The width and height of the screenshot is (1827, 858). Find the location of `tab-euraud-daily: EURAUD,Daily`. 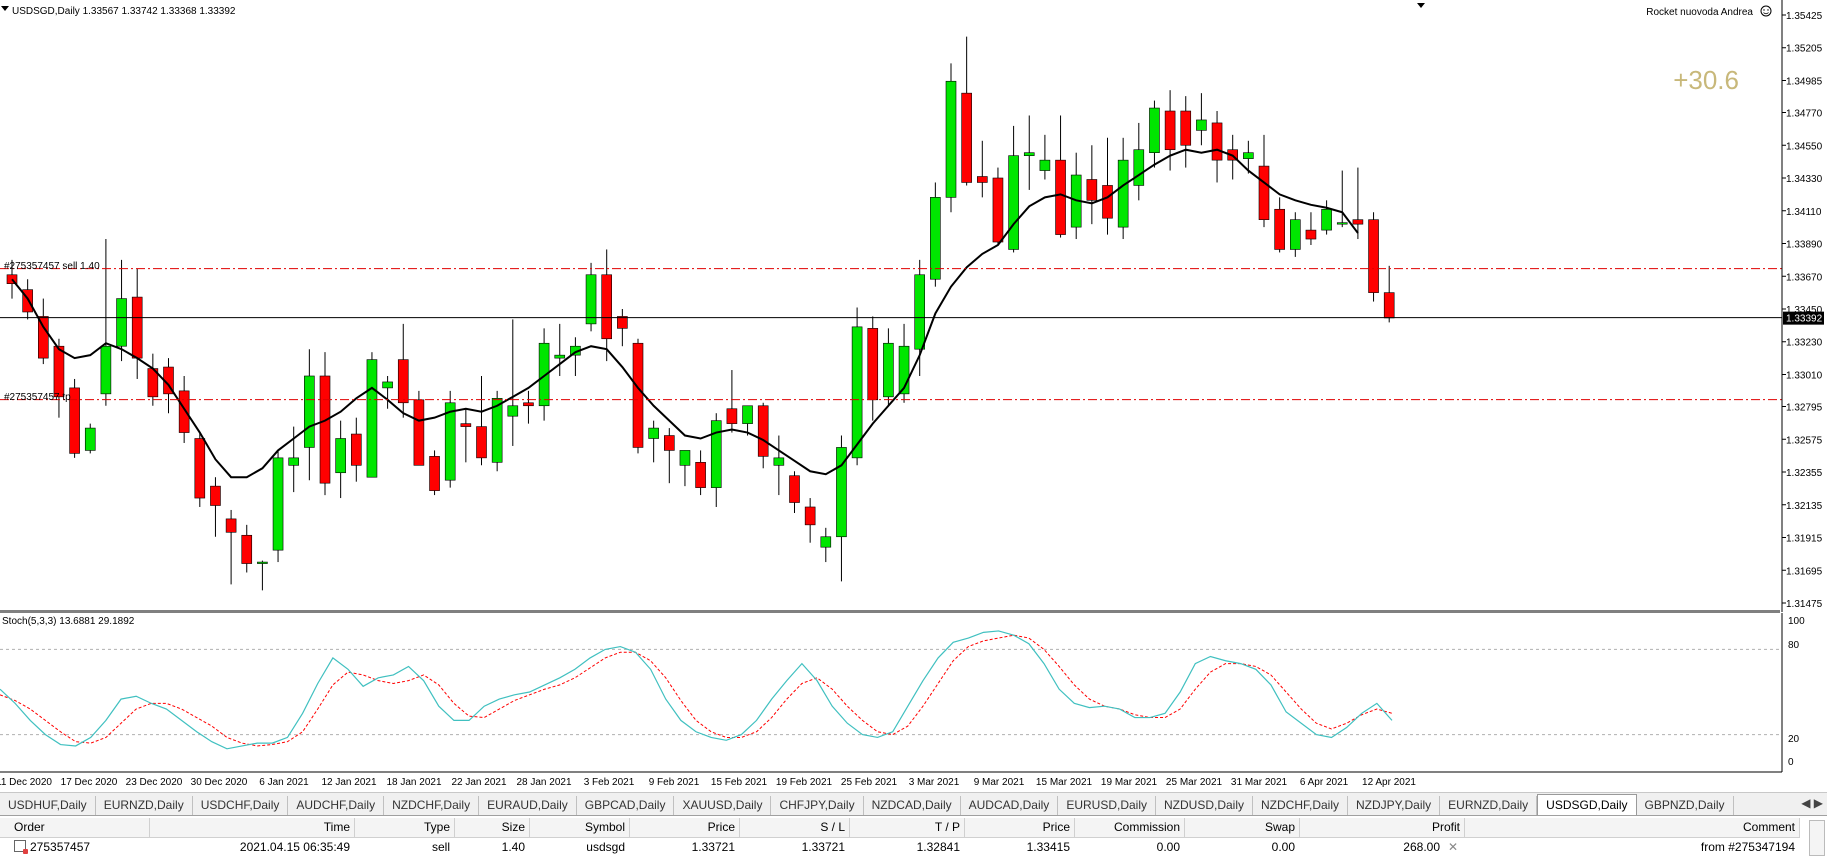

tab-euraud-daily: EURAUD,Daily is located at coordinates (528, 805).